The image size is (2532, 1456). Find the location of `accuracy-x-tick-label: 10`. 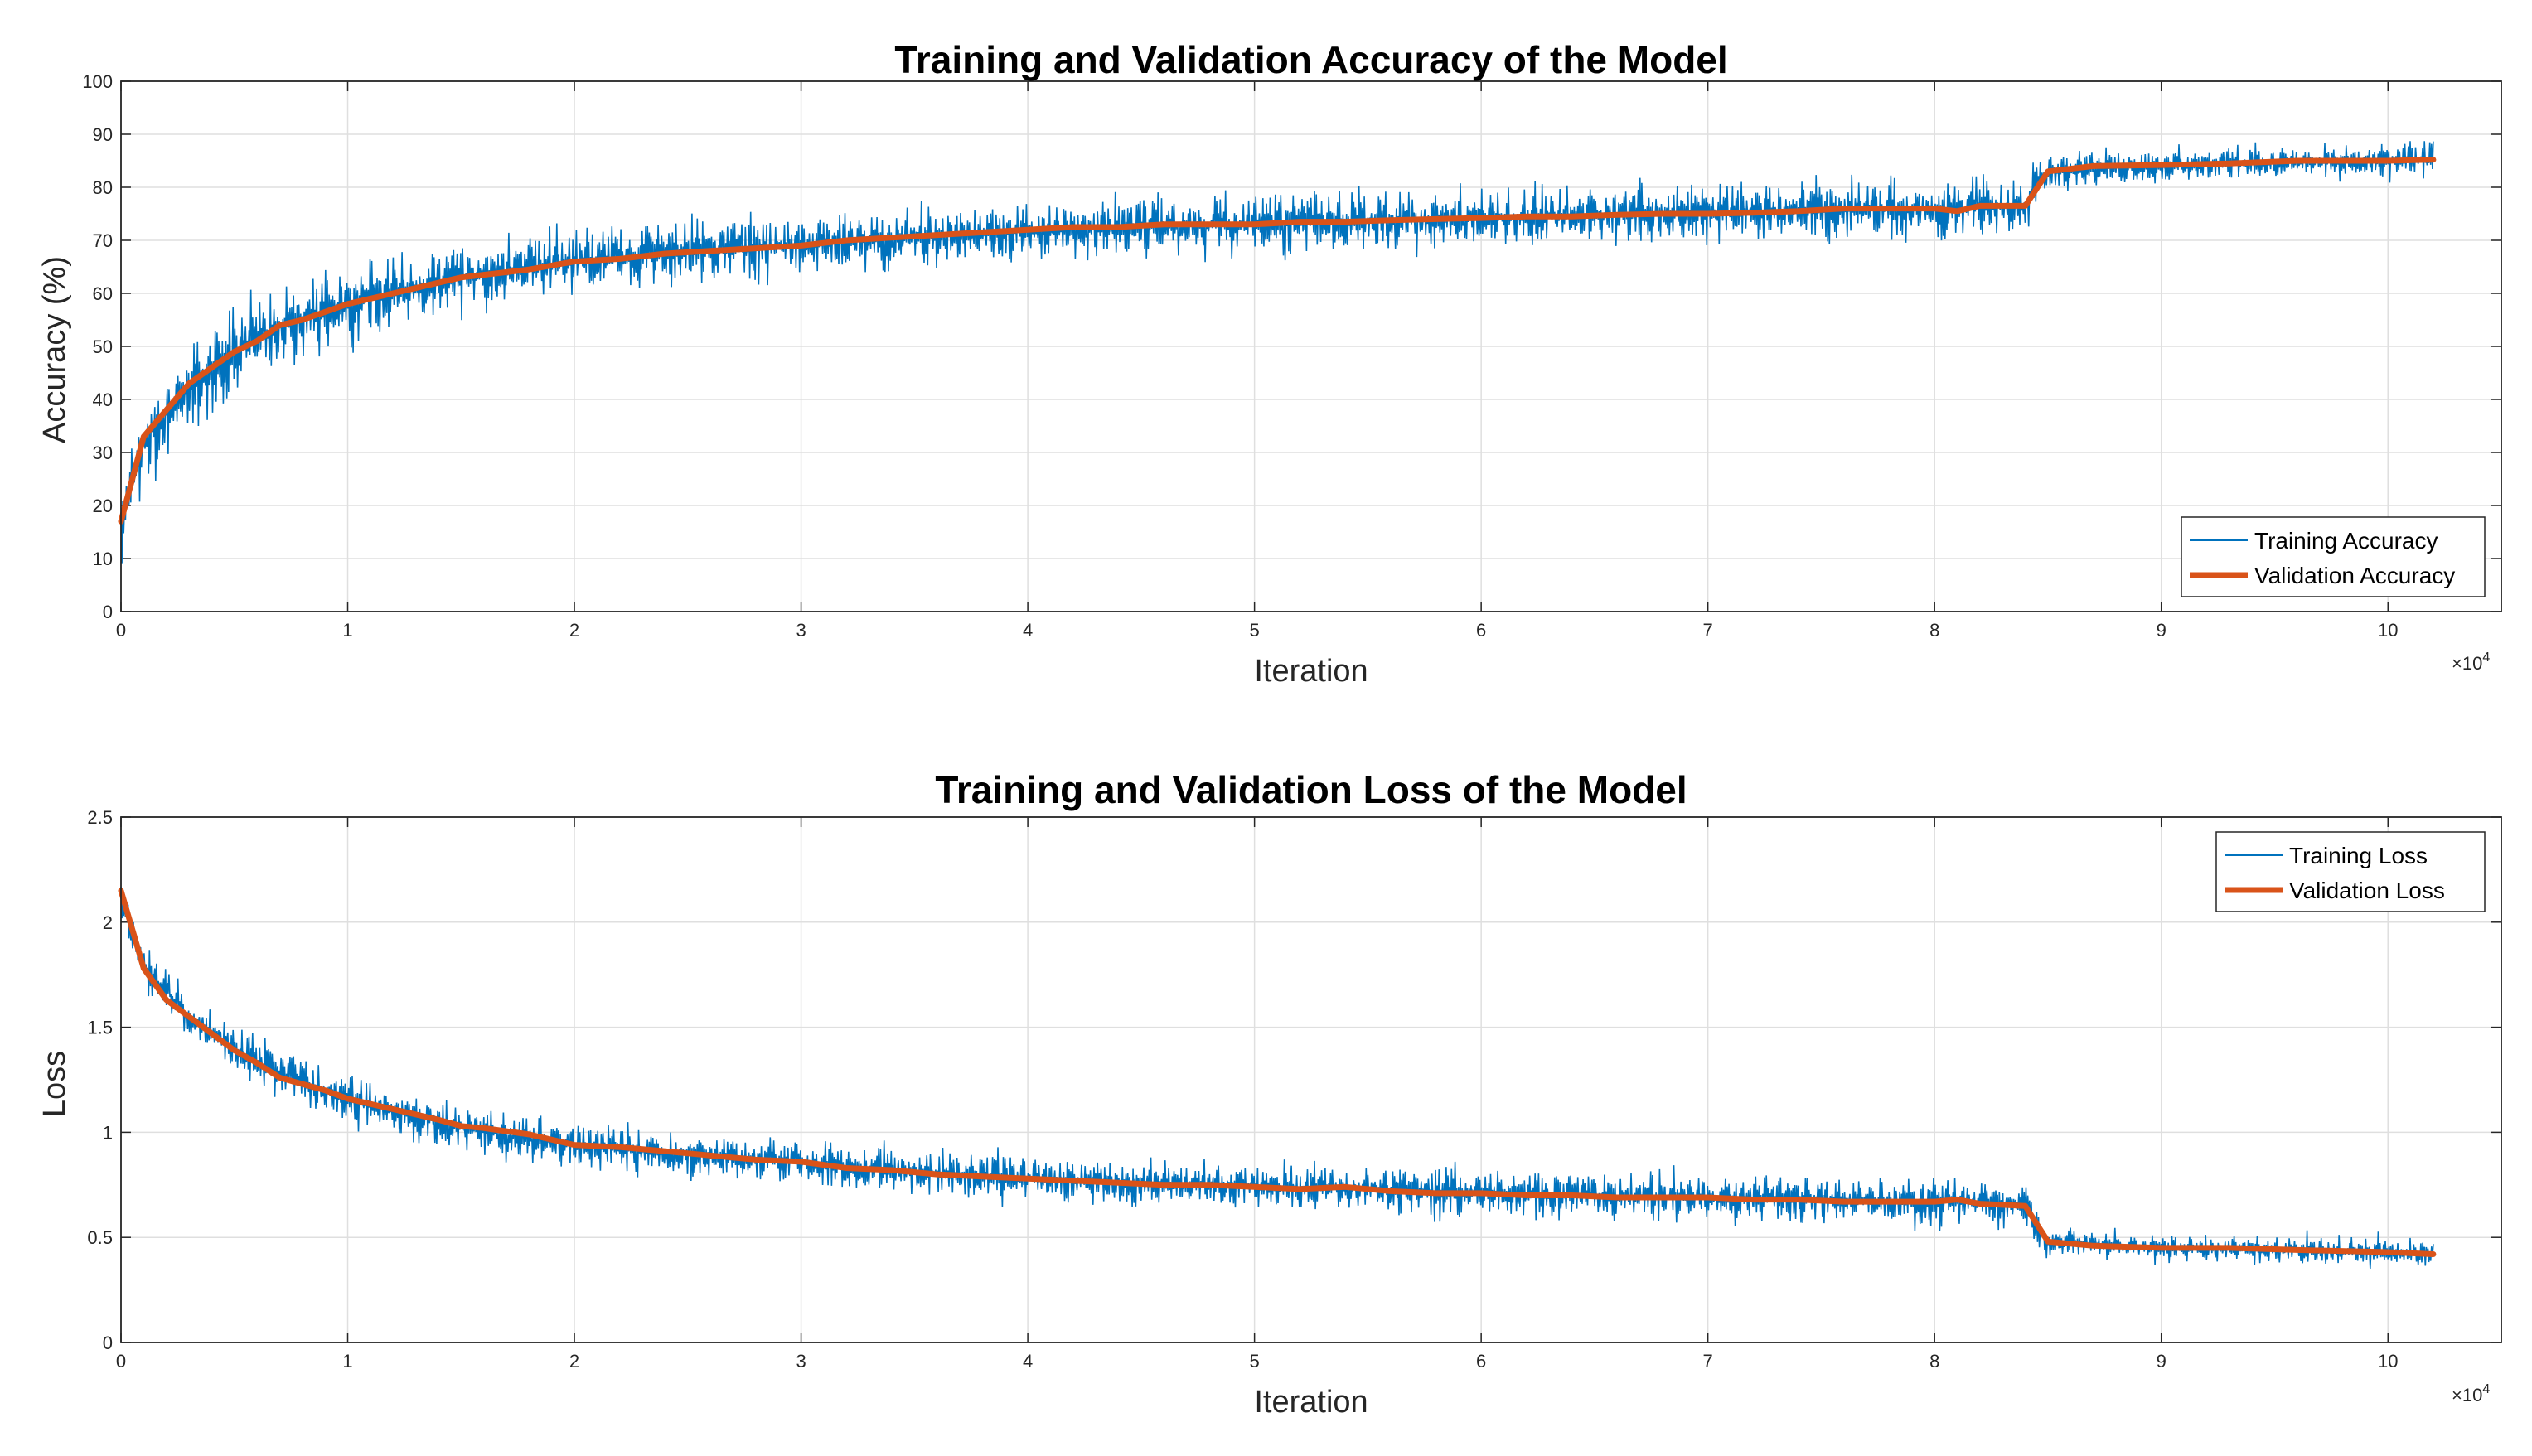

accuracy-x-tick-label: 10 is located at coordinates (2388, 630).